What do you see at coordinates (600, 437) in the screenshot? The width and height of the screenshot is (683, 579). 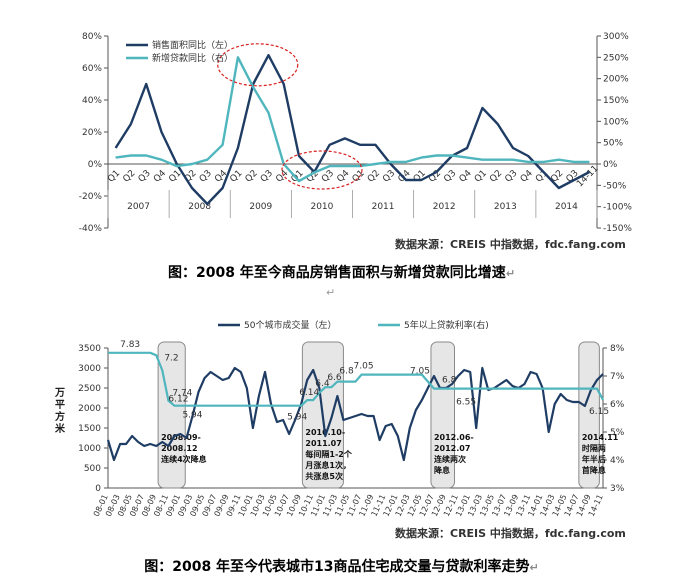 I see `chart2-annotation-text: 2014.11` at bounding box center [600, 437].